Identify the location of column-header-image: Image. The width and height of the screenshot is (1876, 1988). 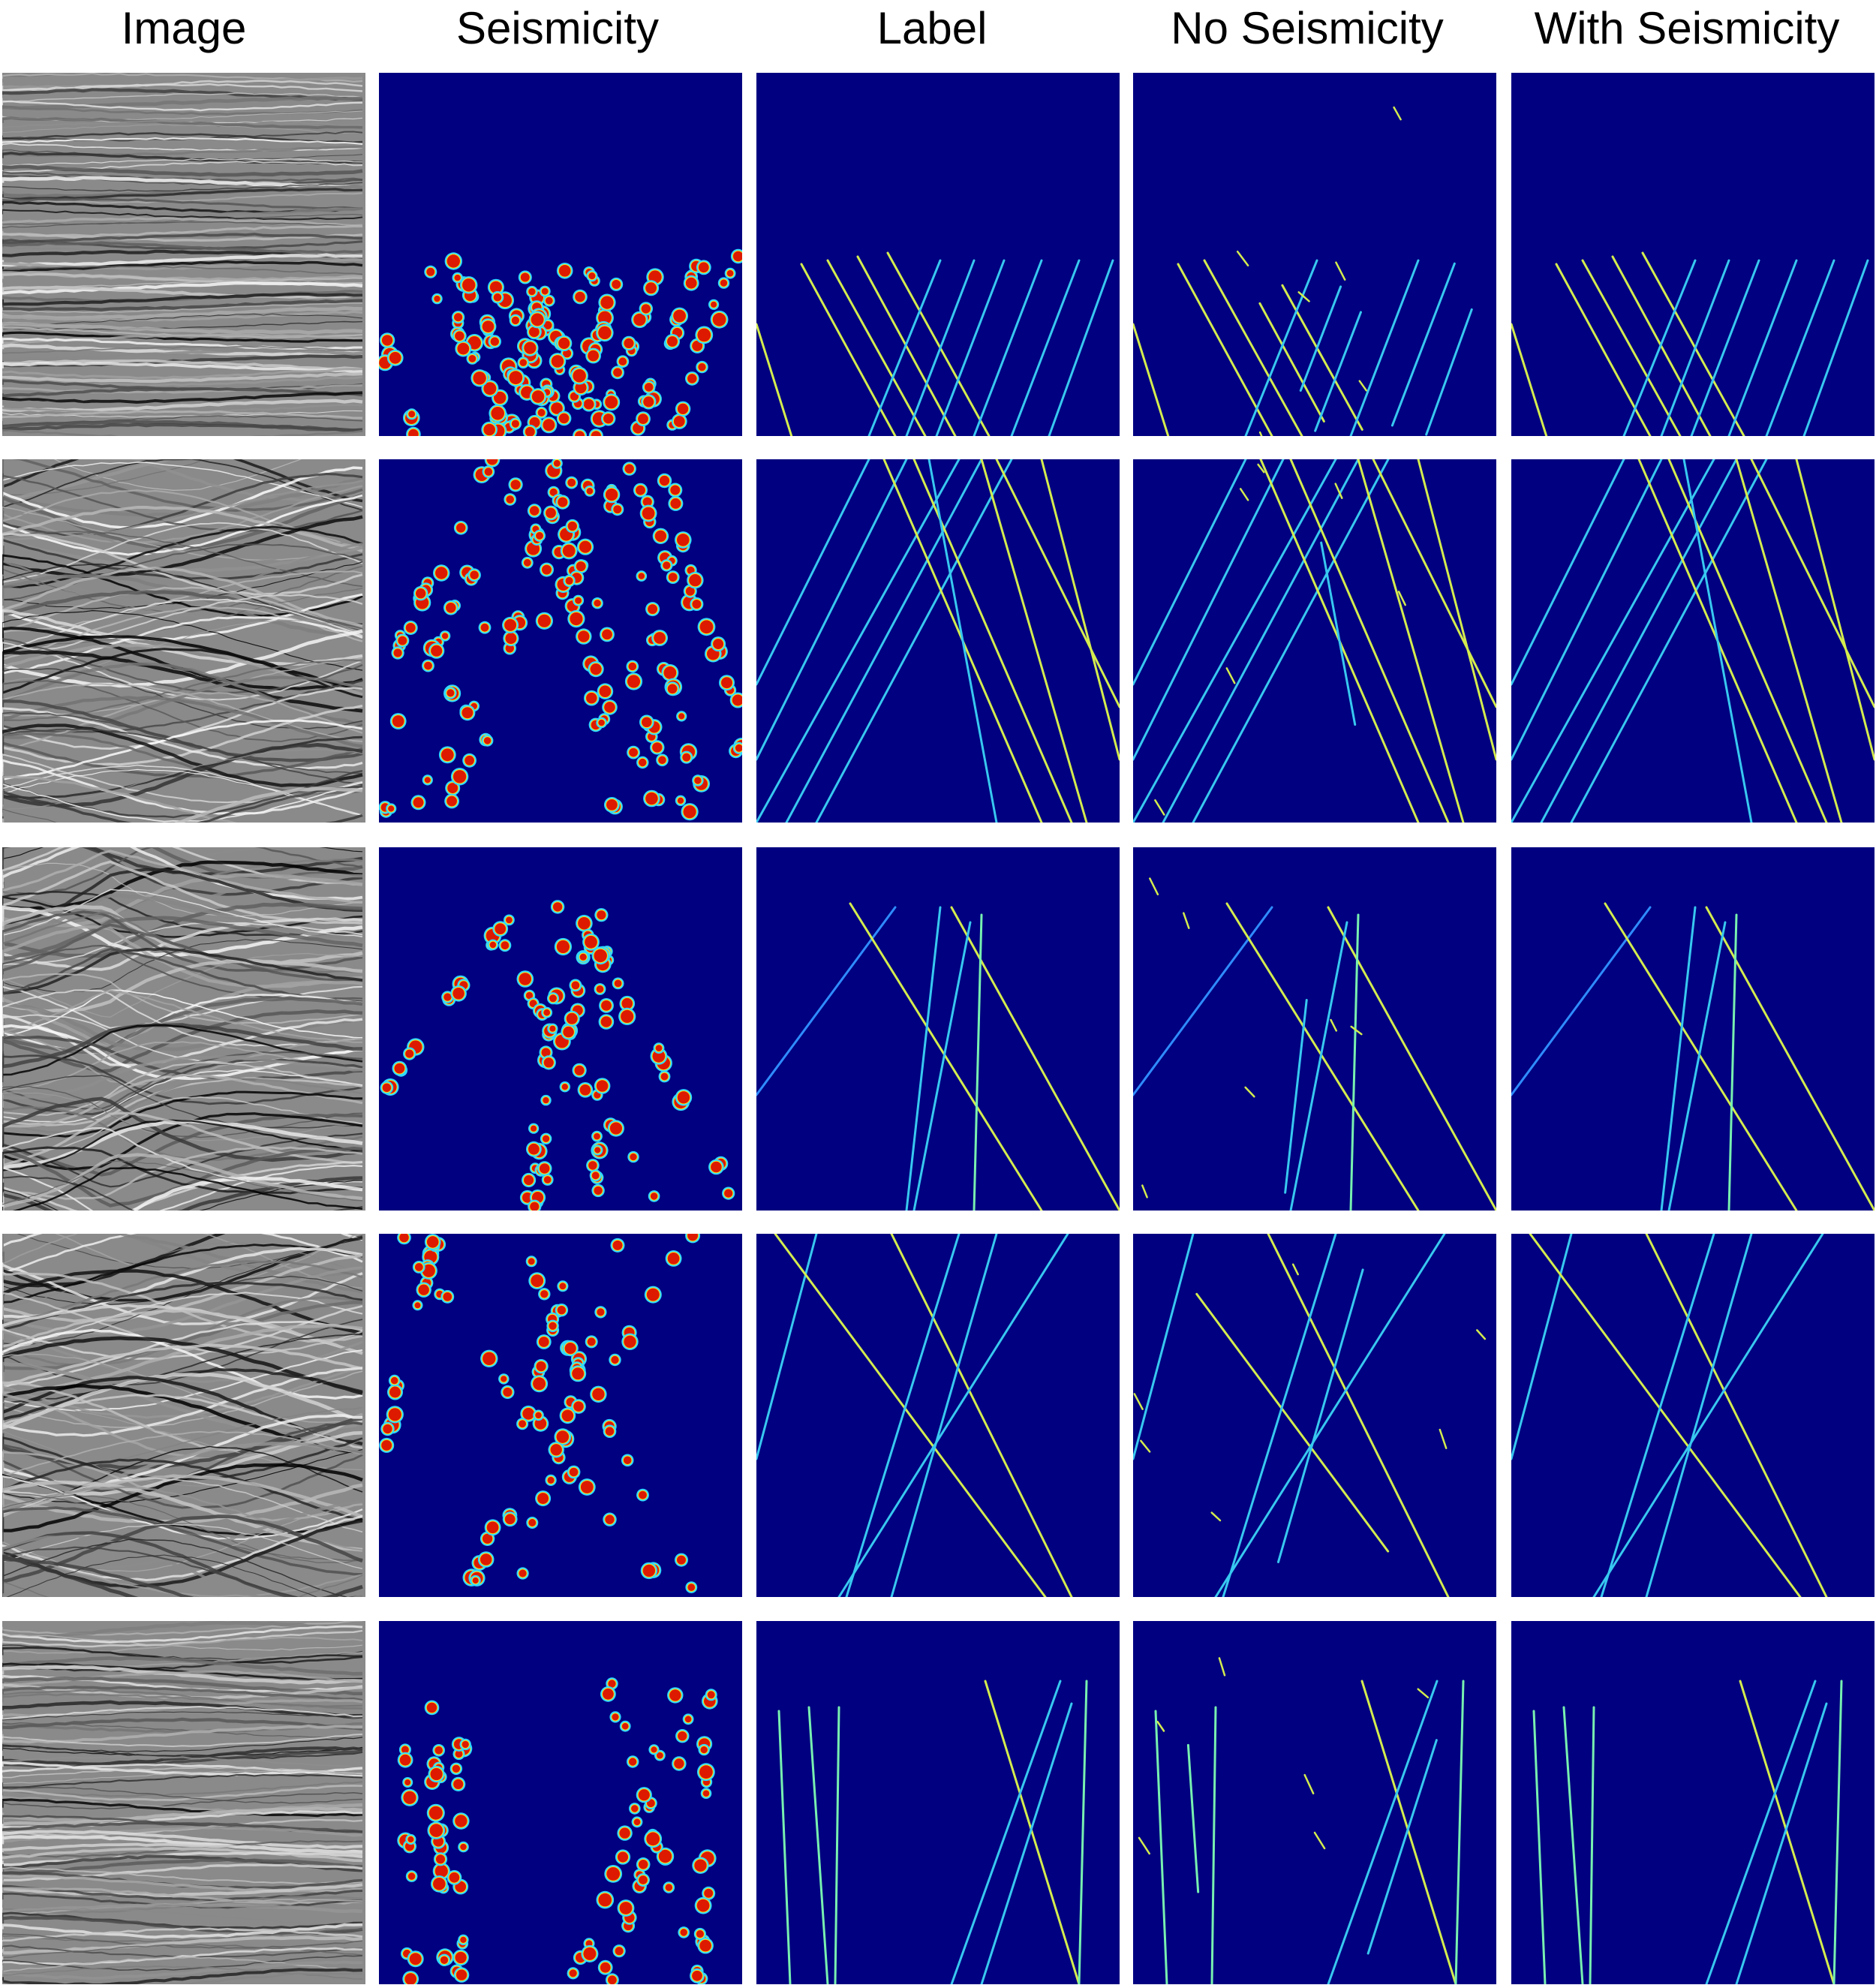
(184, 28).